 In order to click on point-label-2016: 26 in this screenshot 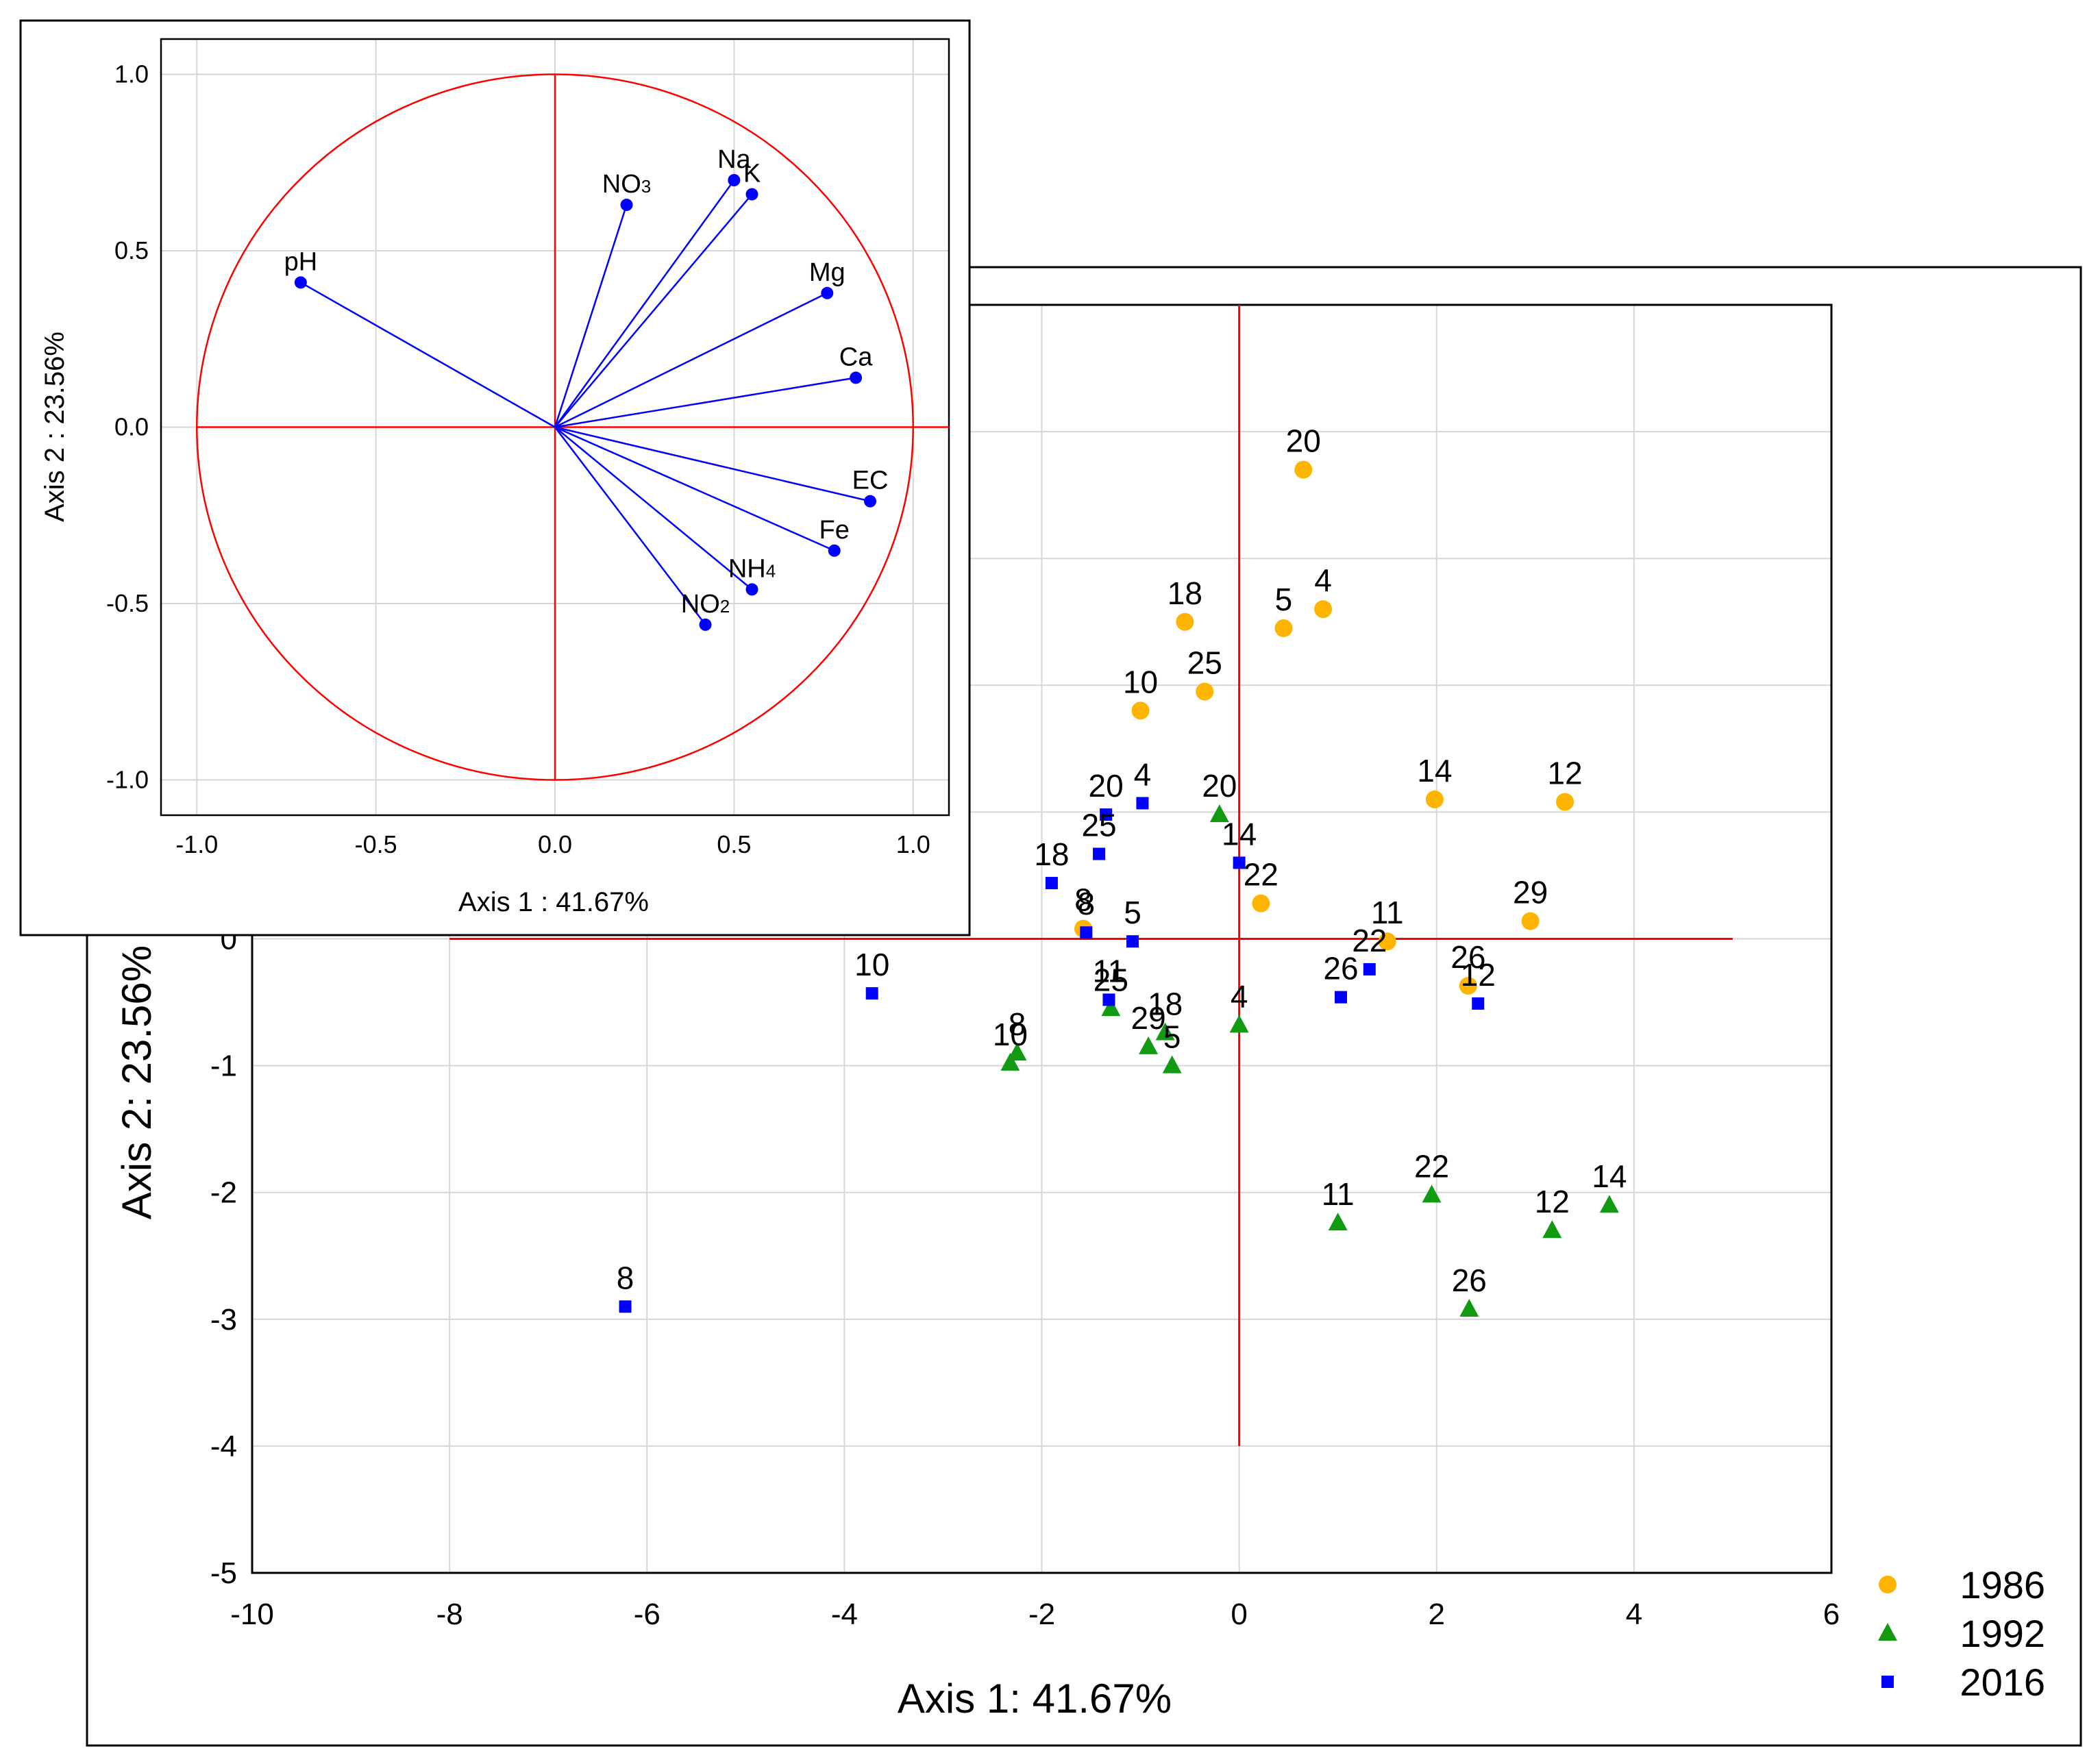, I will do `click(1340, 969)`.